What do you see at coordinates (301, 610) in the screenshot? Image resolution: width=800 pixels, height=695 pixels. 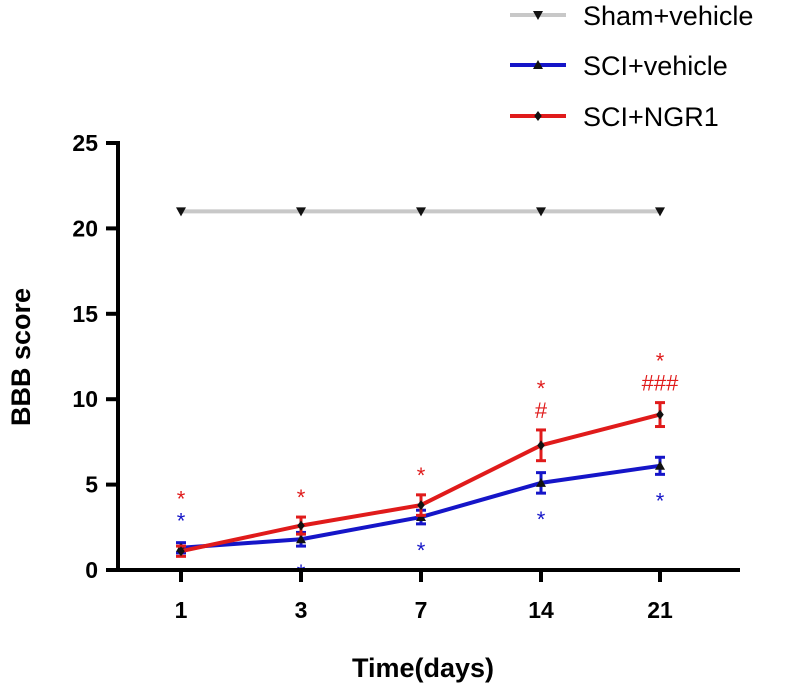 I see `x-tick-label: 3` at bounding box center [301, 610].